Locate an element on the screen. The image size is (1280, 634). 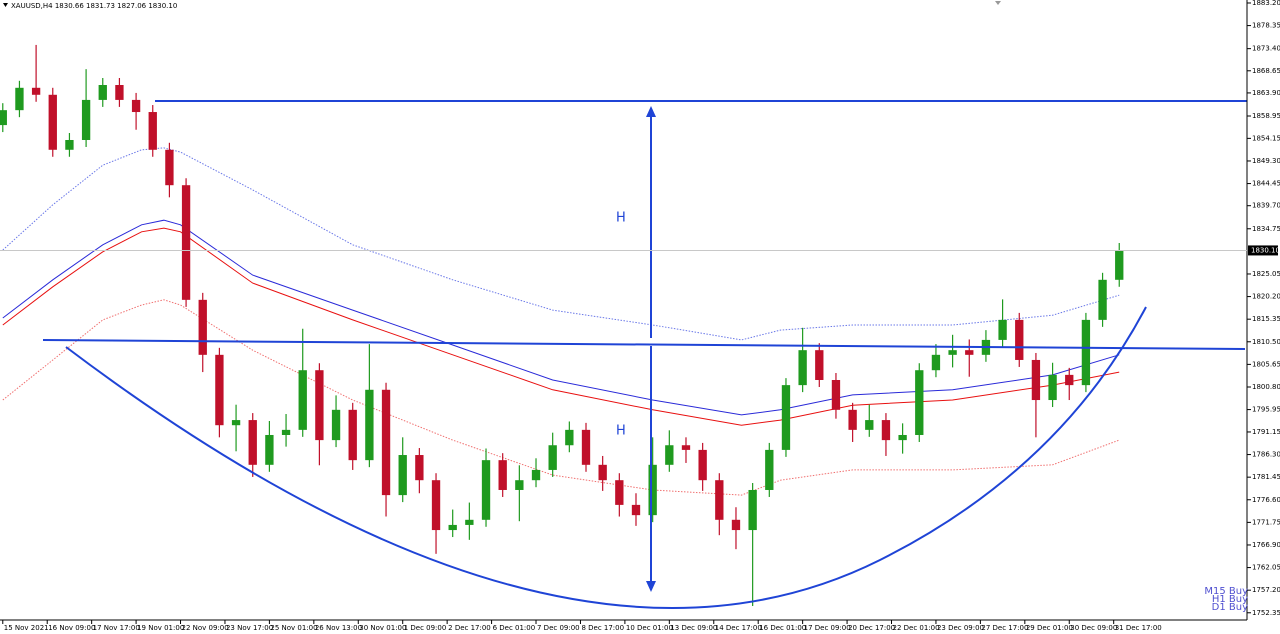
x-tick-label: 31 Dec 17:00 is located at coordinates (1138, 628).